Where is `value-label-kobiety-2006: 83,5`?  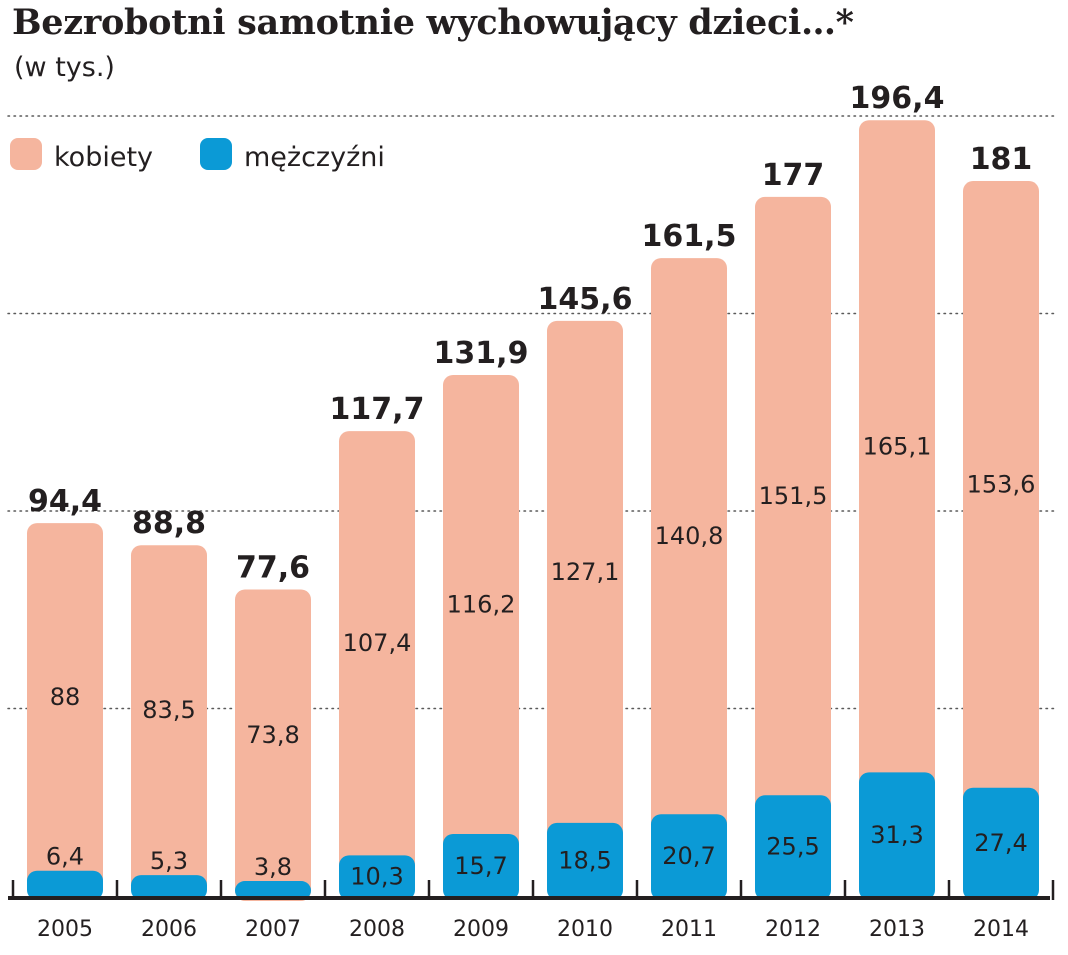 value-label-kobiety-2006: 83,5 is located at coordinates (168, 710).